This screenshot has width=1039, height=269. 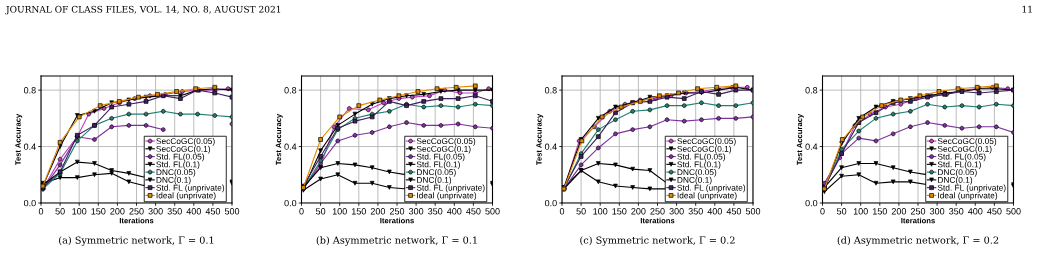 I want to click on text: (a) Symmetric network, Γ = 0.1, so click(x=136, y=241).